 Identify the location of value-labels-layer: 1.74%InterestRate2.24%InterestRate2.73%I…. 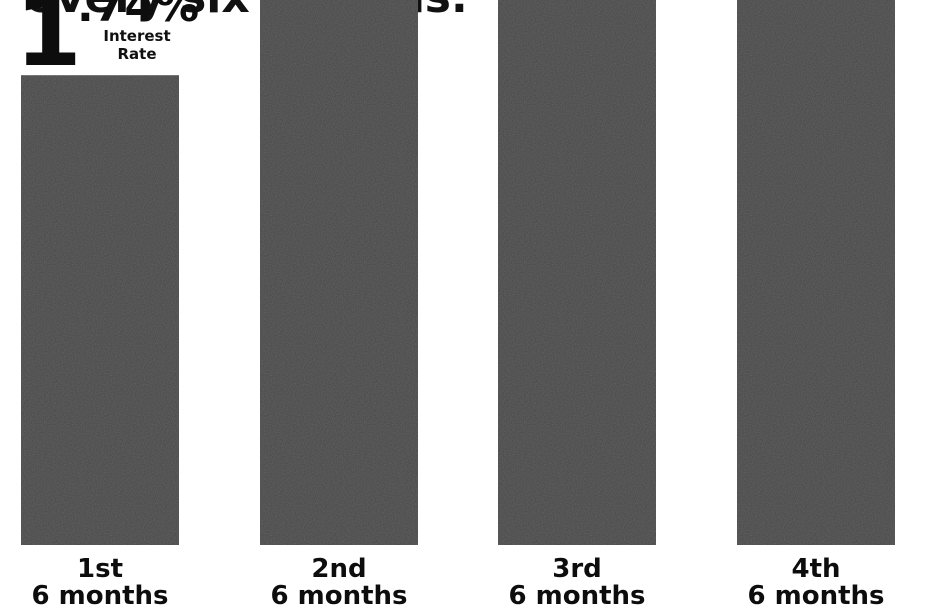
(107, 44).